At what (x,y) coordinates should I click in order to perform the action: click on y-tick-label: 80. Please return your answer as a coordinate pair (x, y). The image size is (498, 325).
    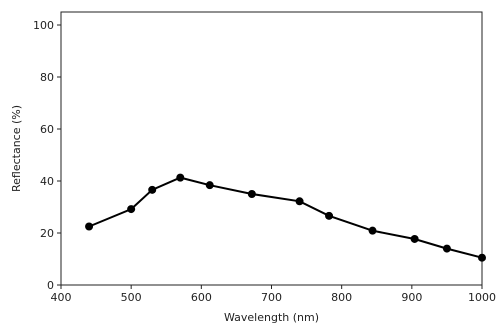
    Looking at the image, I should click on (47, 77).